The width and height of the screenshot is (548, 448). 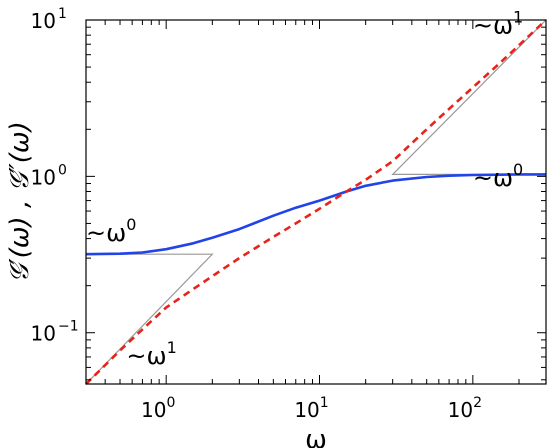 What do you see at coordinates (316, 436) in the screenshot?
I see `x-axis-label: ω` at bounding box center [316, 436].